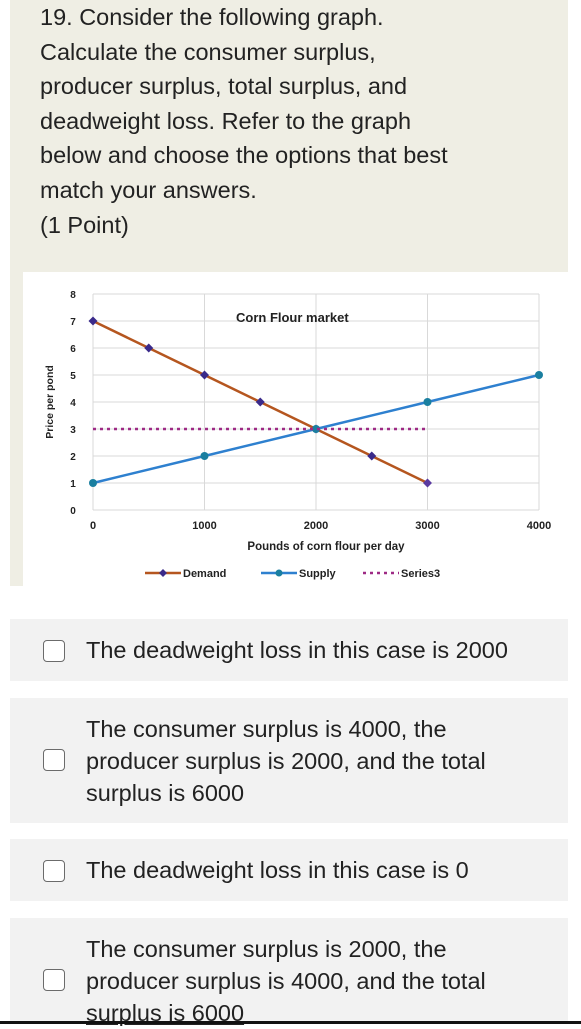 This screenshot has height=1029, width=581. I want to click on x-tick-label: 3000, so click(427, 526).